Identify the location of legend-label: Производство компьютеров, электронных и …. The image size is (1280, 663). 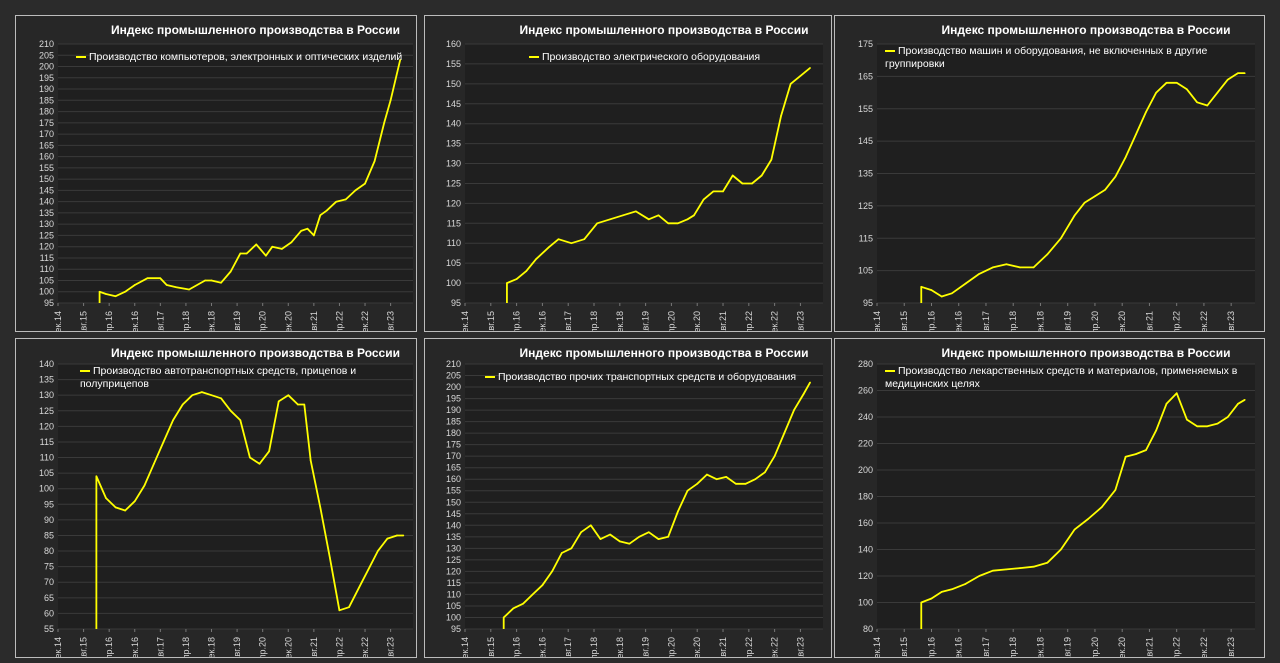
(245, 57).